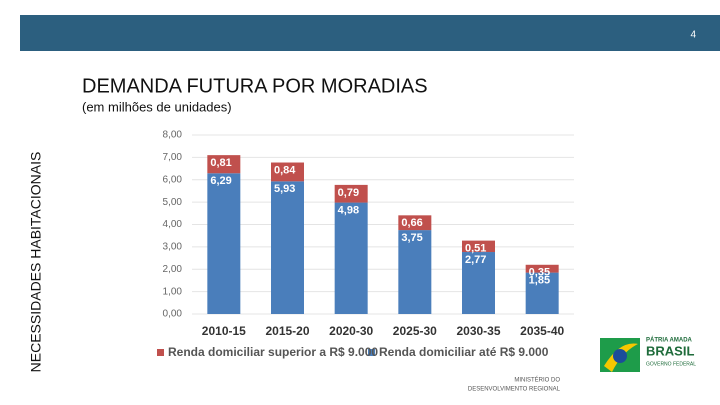 The height and width of the screenshot is (405, 720). I want to click on y-tick-label: 0,00, so click(173, 314).